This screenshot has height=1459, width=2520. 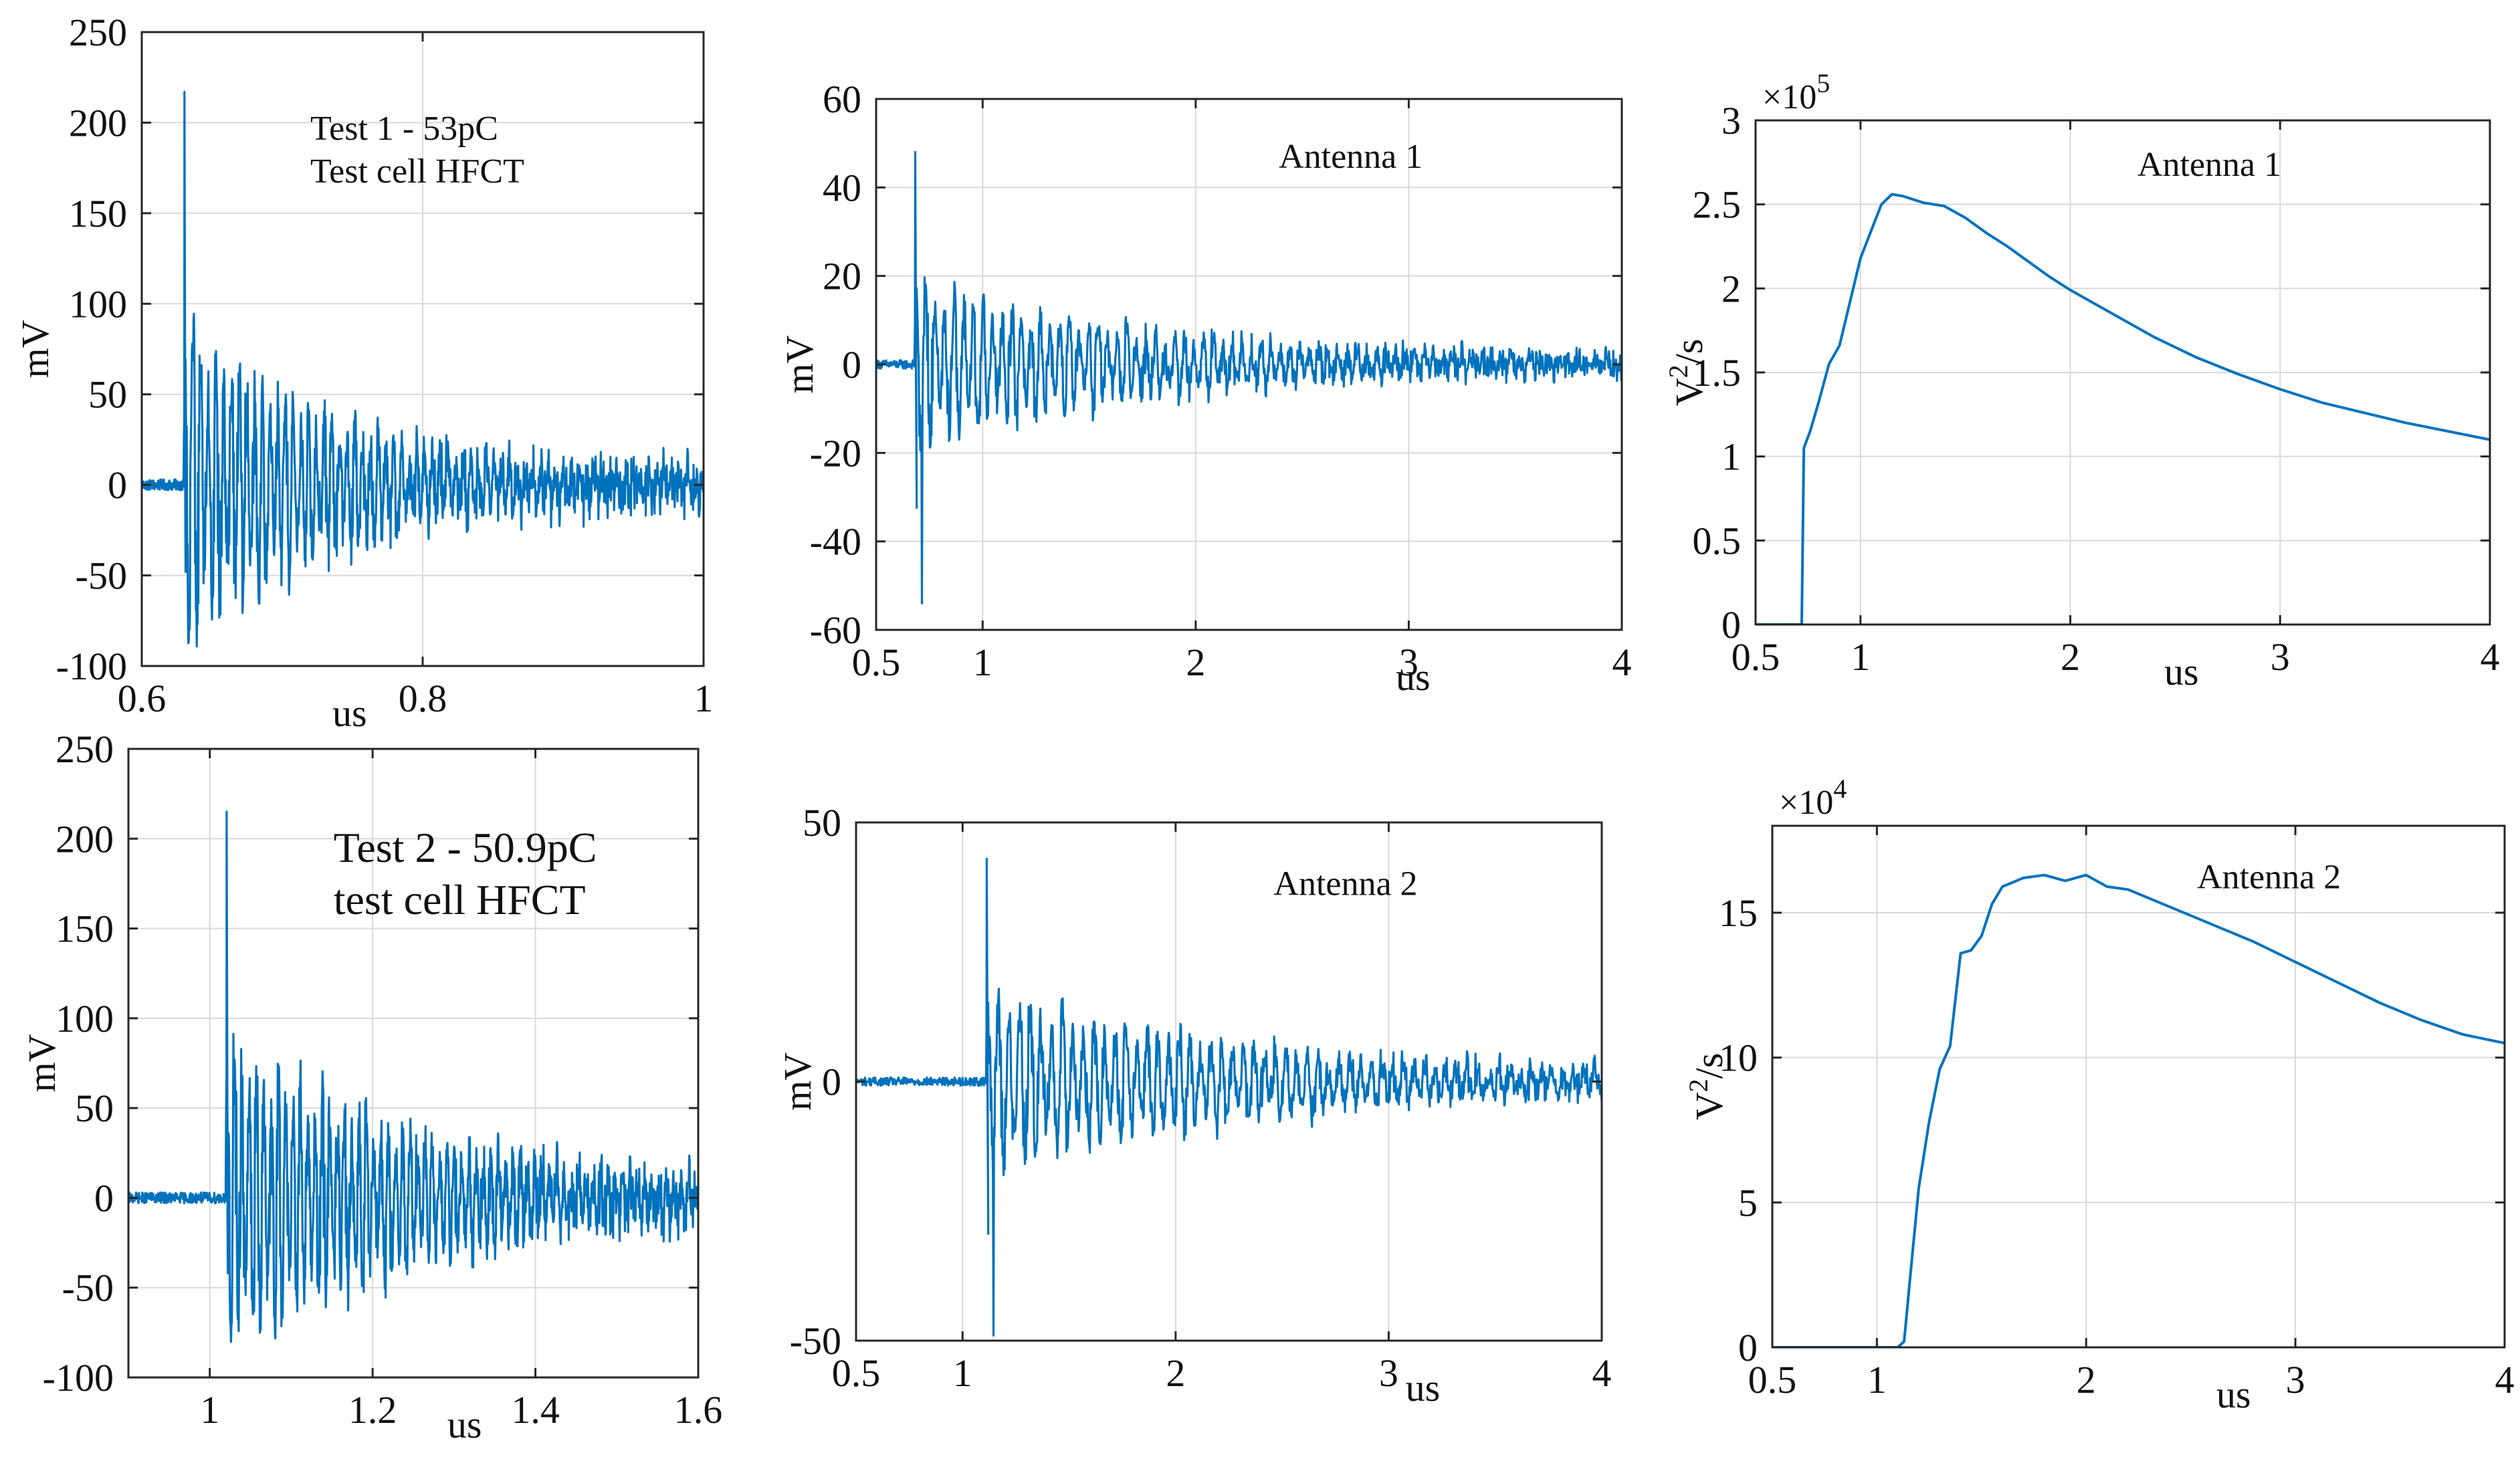 I want to click on p5-y-axis-label: mV, so click(x=797, y=1081).